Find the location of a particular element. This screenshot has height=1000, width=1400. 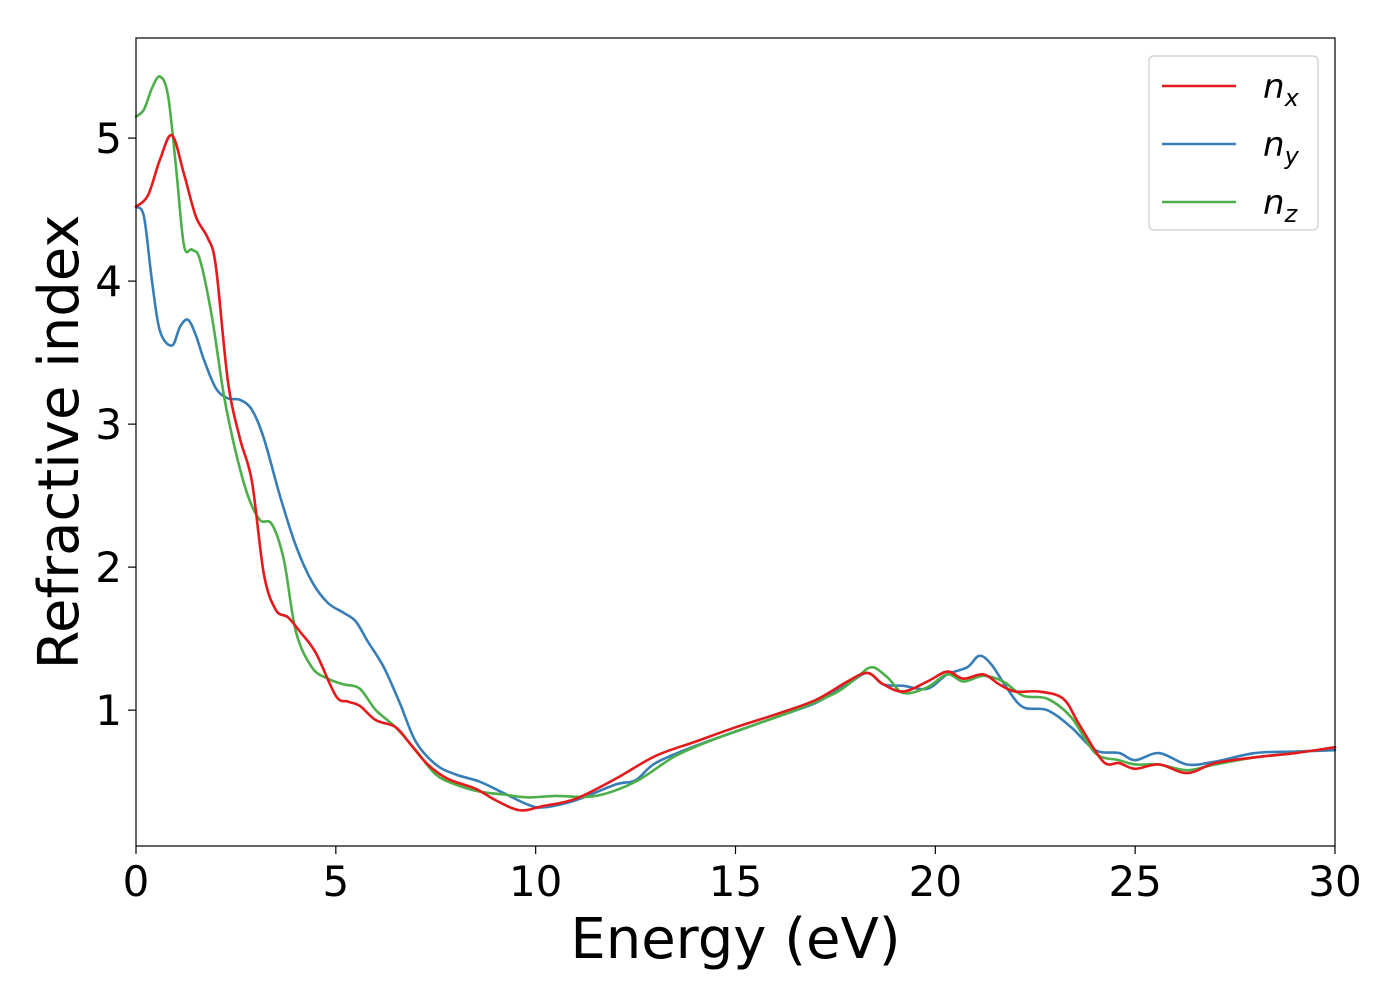

y-tick-label: 5 is located at coordinates (108, 138).